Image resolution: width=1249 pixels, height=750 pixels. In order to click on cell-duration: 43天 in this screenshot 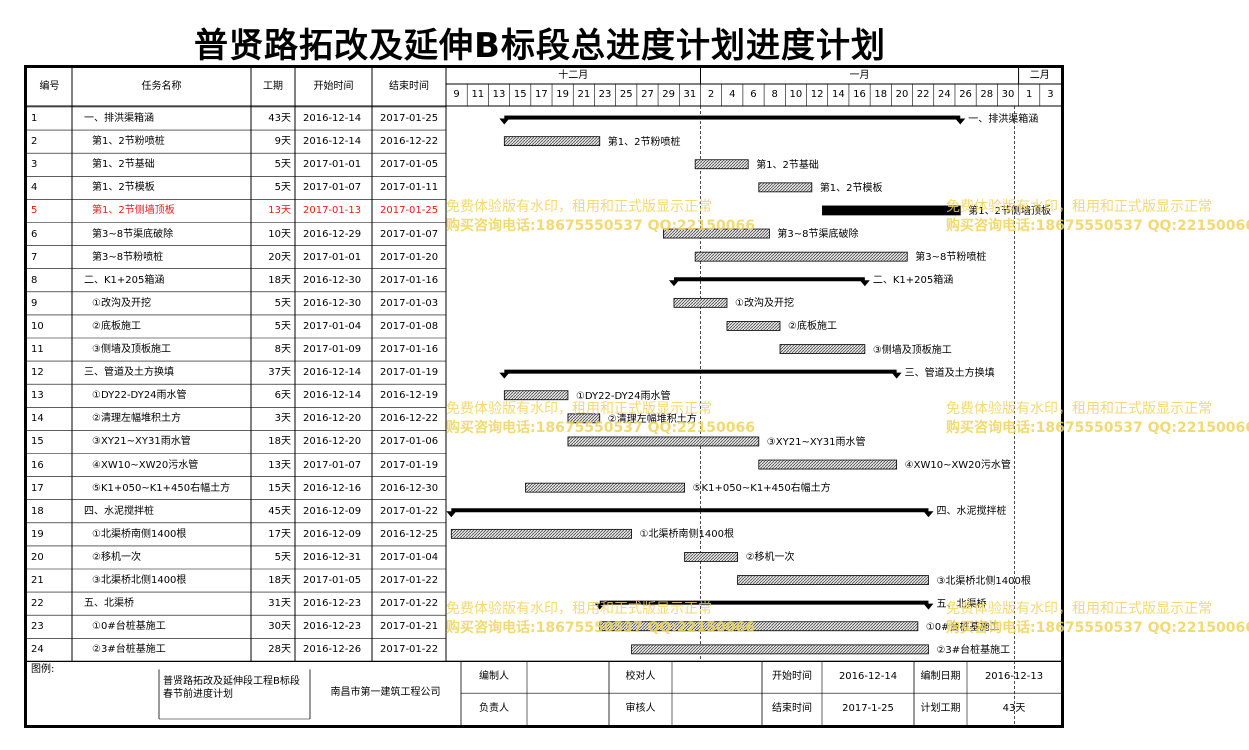, I will do `click(279, 118)`.